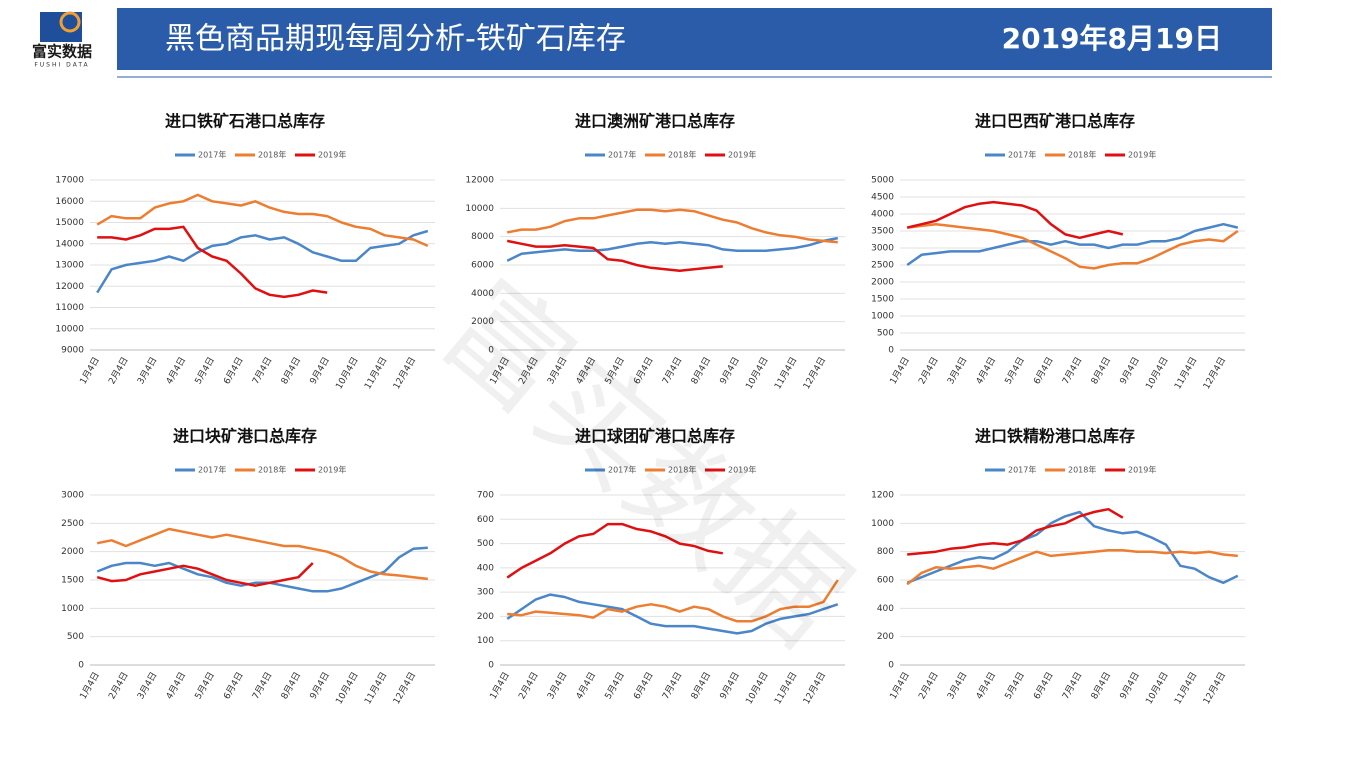 This screenshot has width=1350, height=759. Describe the element at coordinates (485, 641) in the screenshot. I see `y-tick-label: 100` at that location.